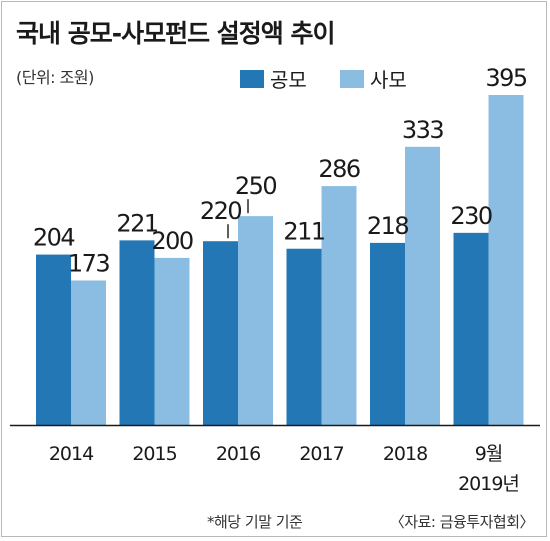  What do you see at coordinates (89, 263) in the screenshot?
I see `value-label-private-0: 173` at bounding box center [89, 263].